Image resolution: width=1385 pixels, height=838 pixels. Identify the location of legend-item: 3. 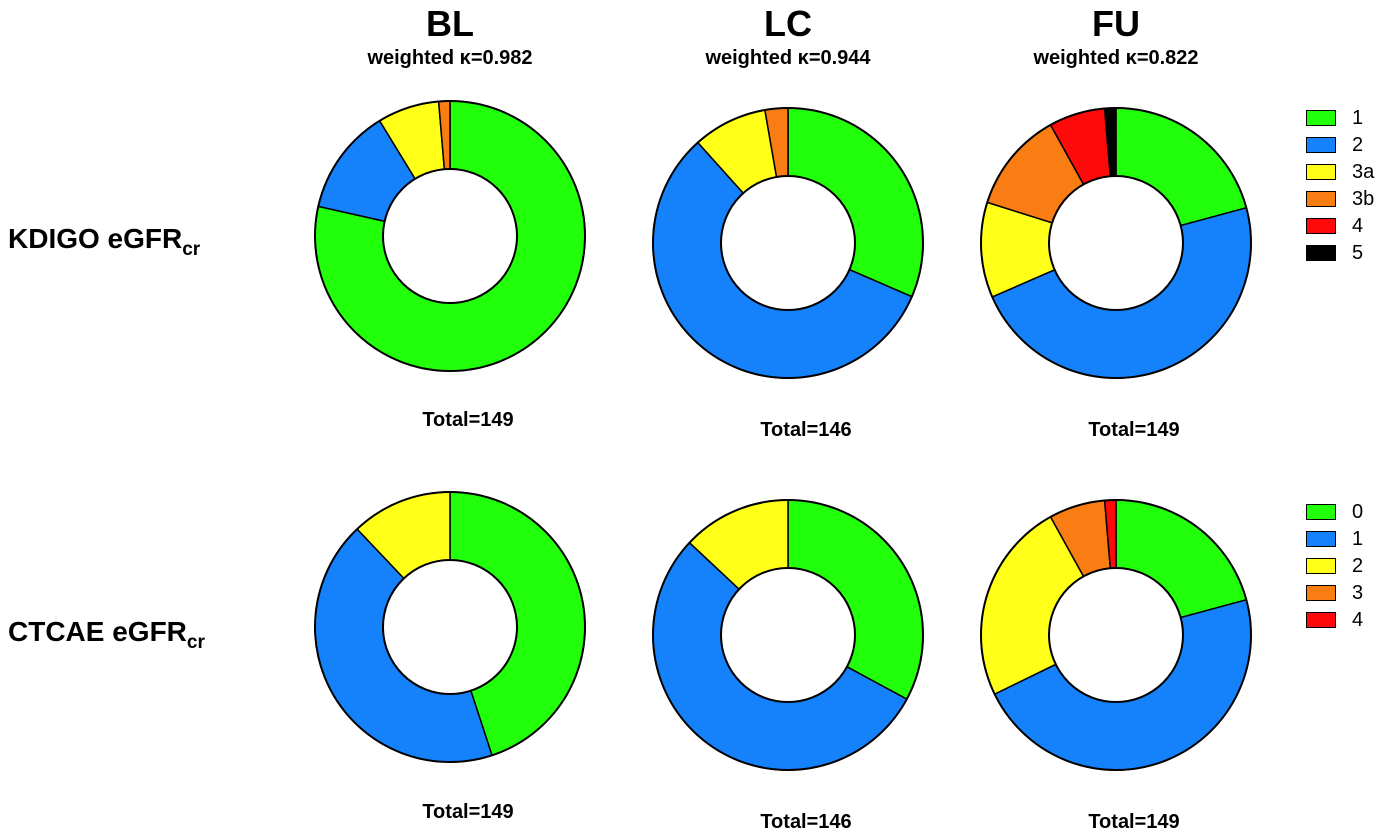
(1345, 593).